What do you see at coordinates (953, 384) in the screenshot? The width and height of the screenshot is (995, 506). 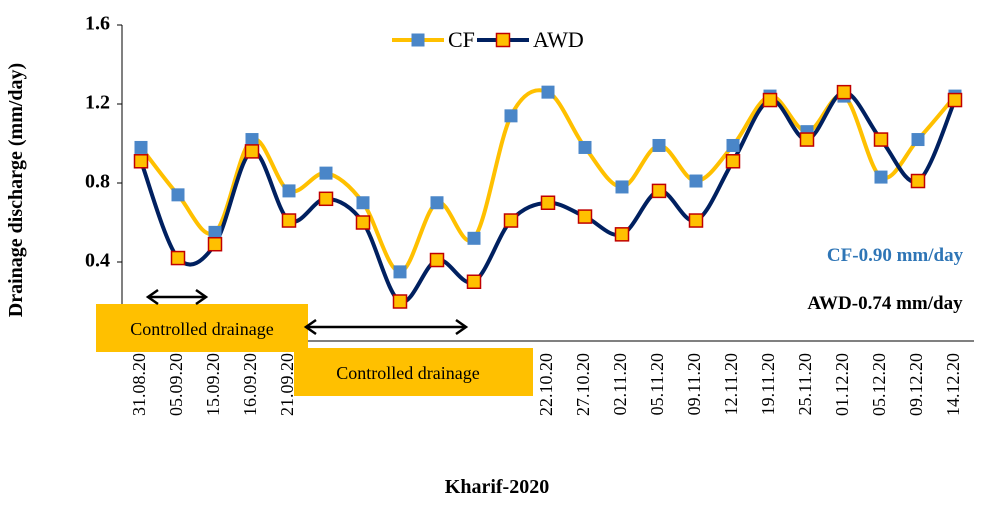 I see `x-tick-label: 14.12.20` at bounding box center [953, 384].